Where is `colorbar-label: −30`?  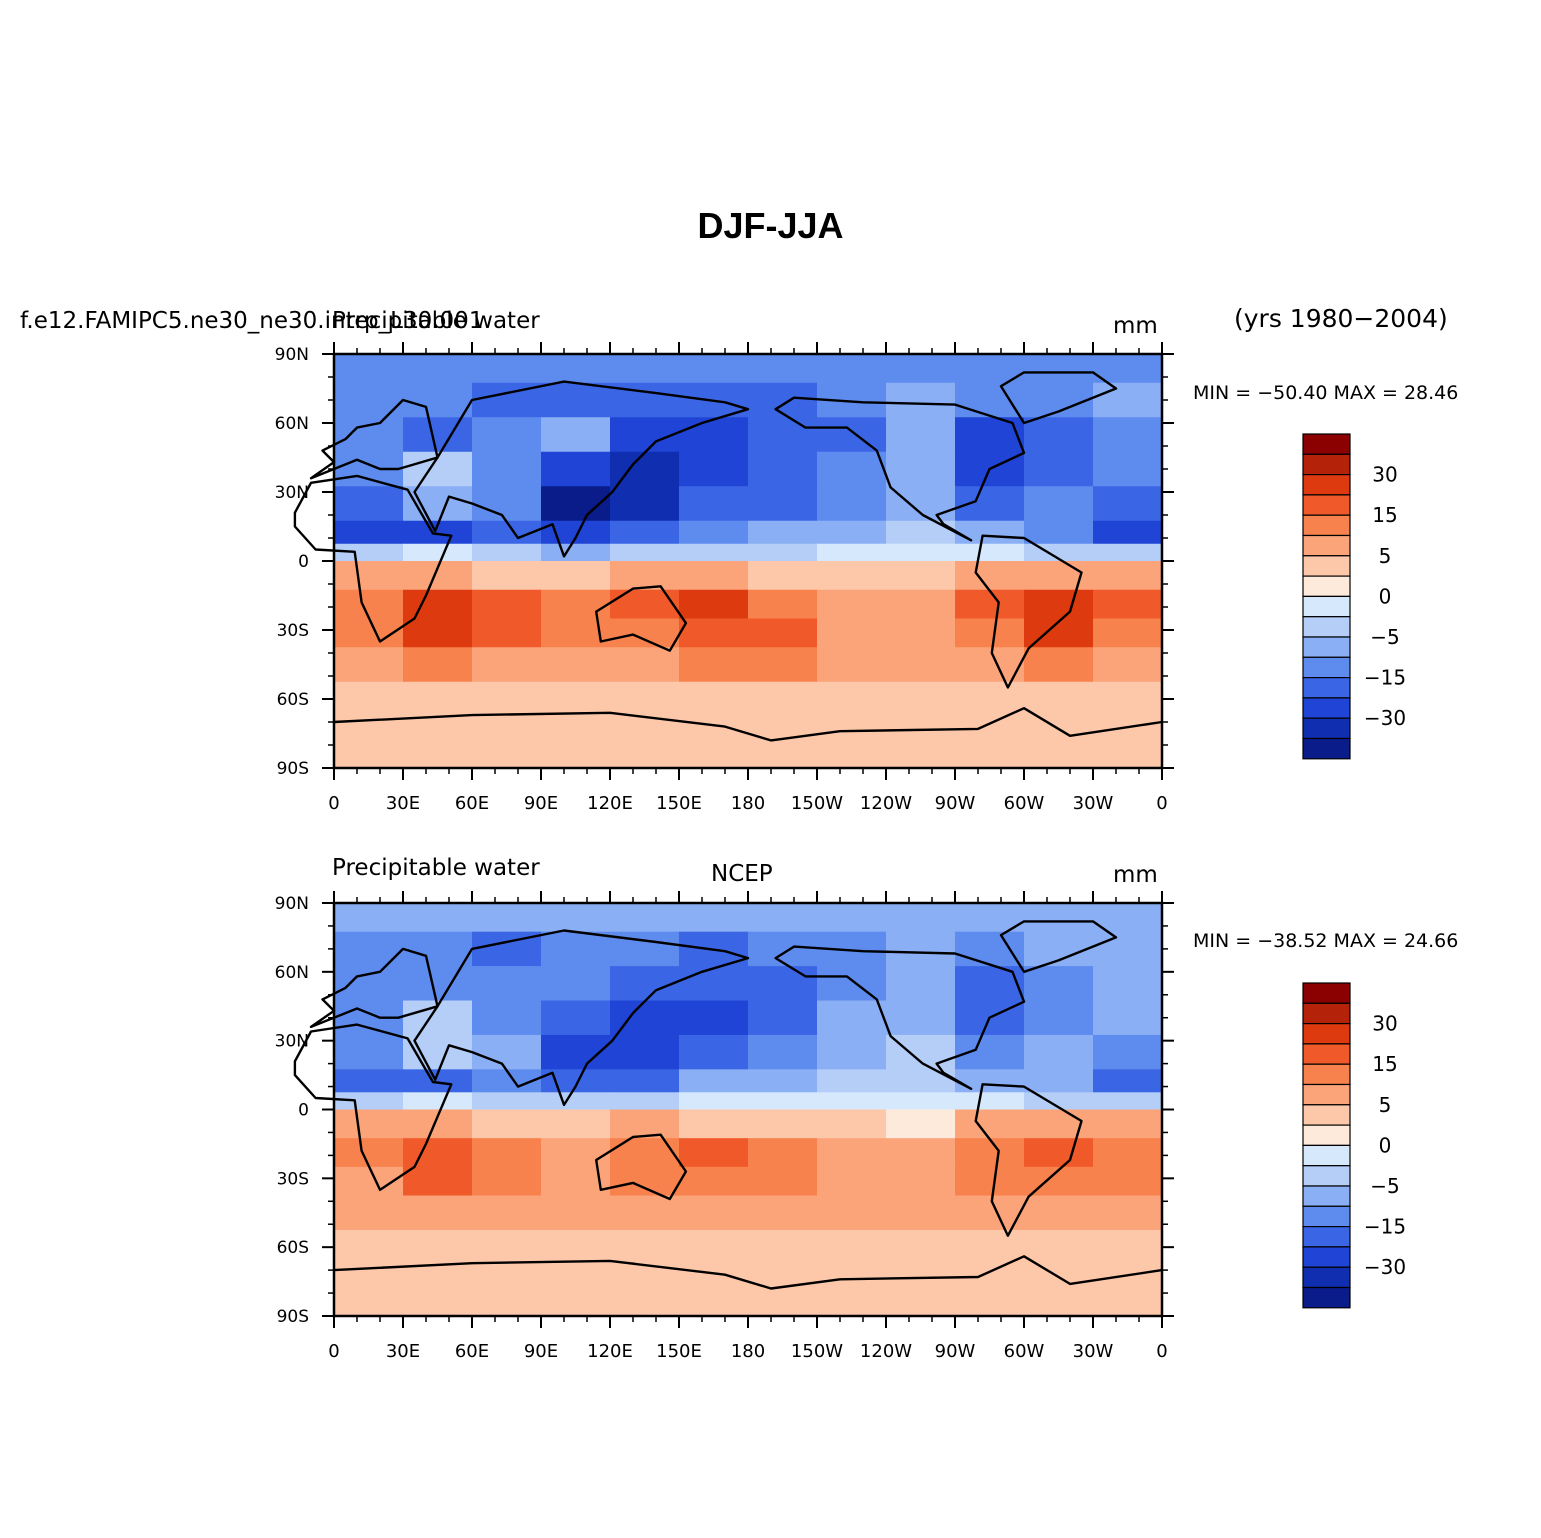 colorbar-label: −30 is located at coordinates (1385, 1267).